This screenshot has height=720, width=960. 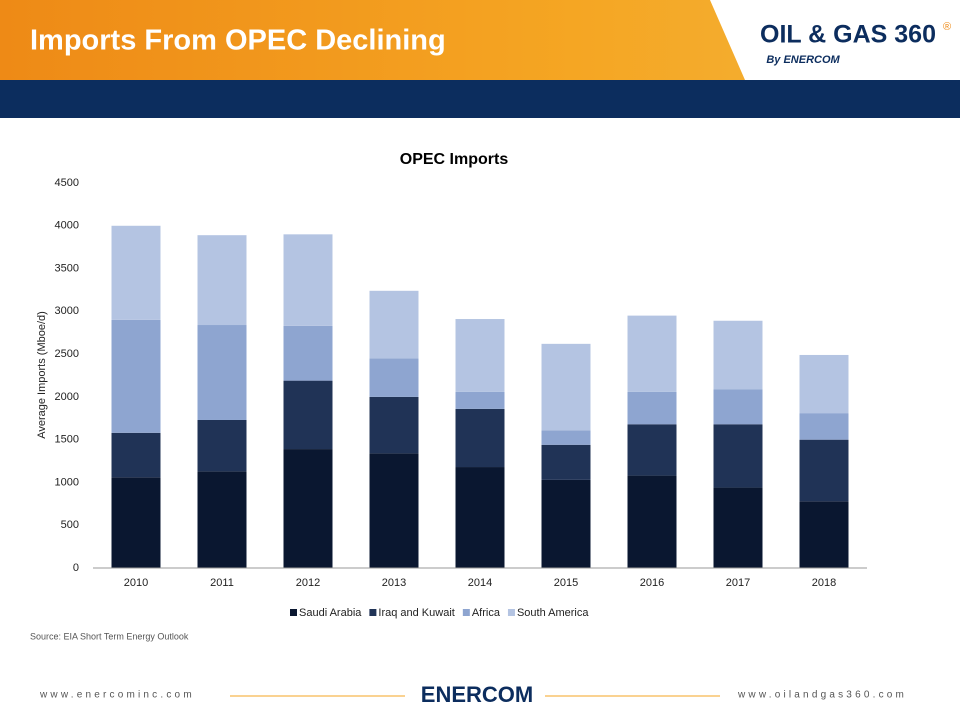 I want to click on y-tick-label: 2500, so click(x=67, y=354).